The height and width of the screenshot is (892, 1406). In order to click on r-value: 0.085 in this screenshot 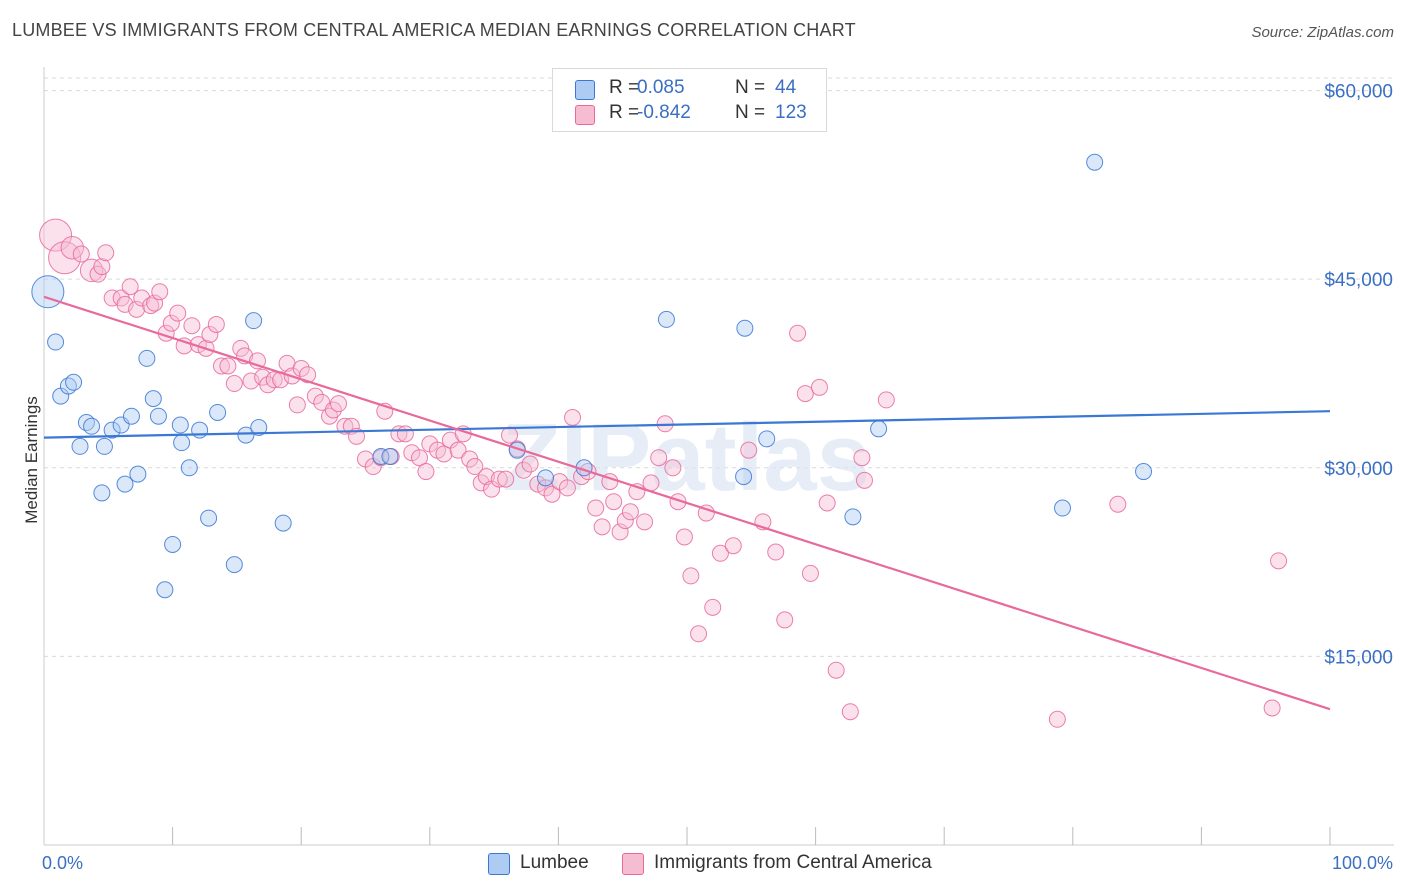, I will do `click(661, 87)`.